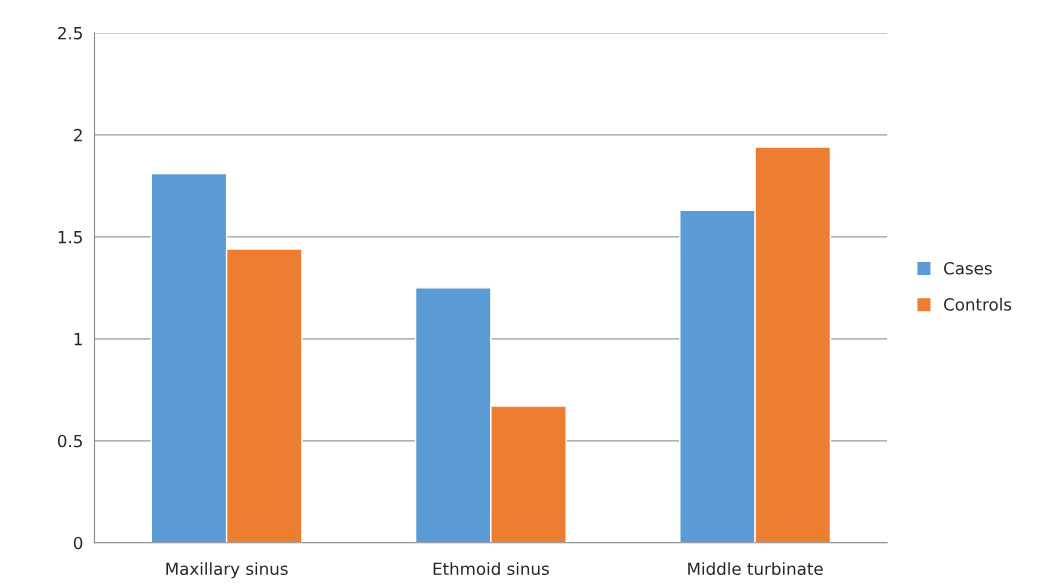  I want to click on y-tick-label: 2.5, so click(70, 33).